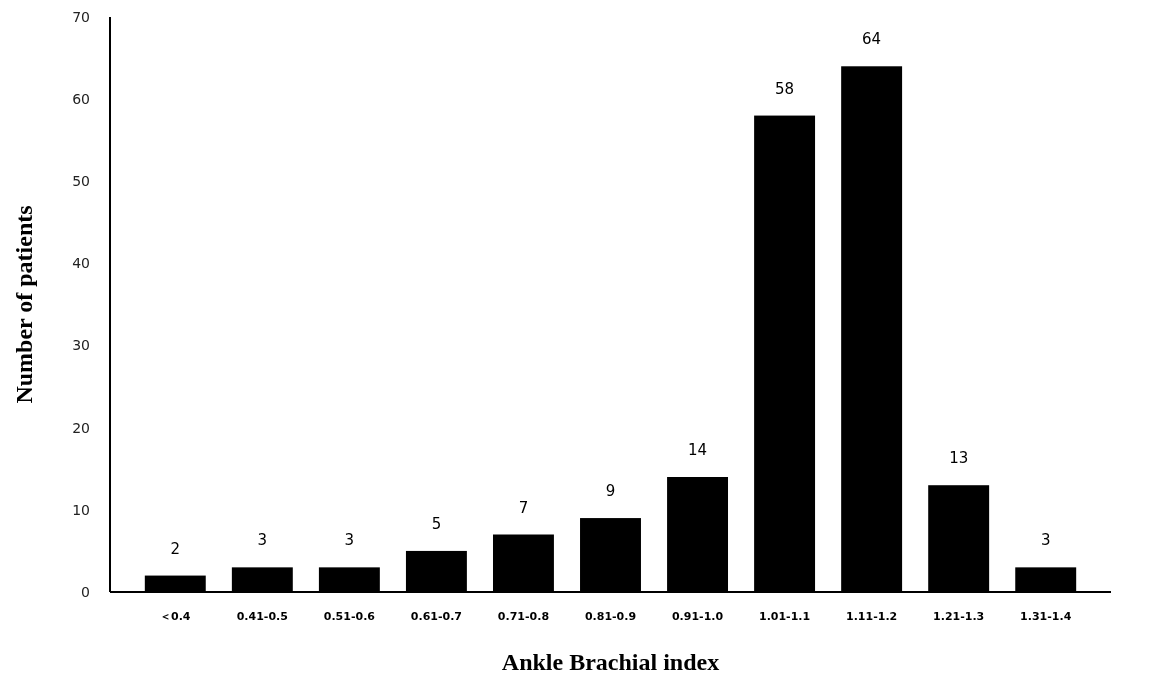 The image size is (1157, 682). Describe the element at coordinates (81, 181) in the screenshot. I see `y-tick-label: 50` at that location.